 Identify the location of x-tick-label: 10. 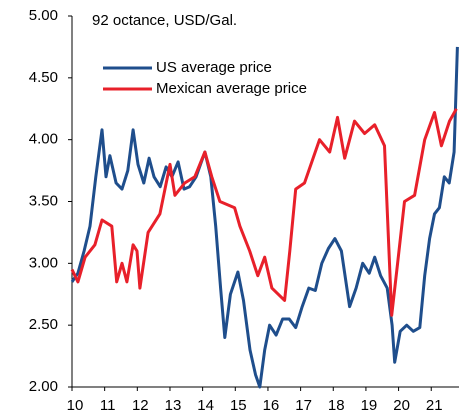
(75, 405).